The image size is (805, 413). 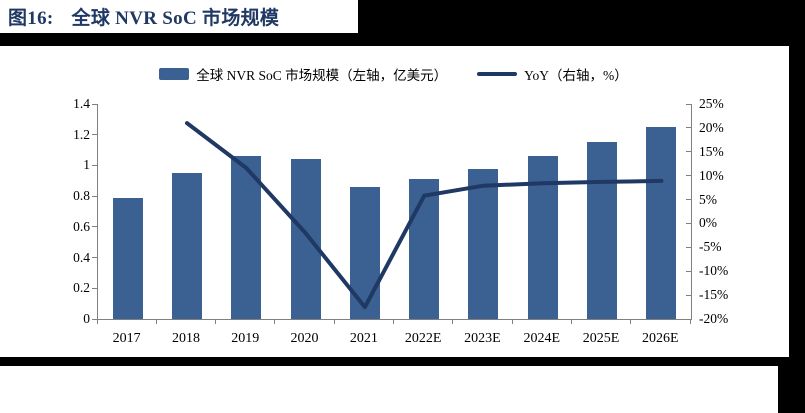 What do you see at coordinates (81, 103) in the screenshot?
I see `left-axis-tick-label: 1.4` at bounding box center [81, 103].